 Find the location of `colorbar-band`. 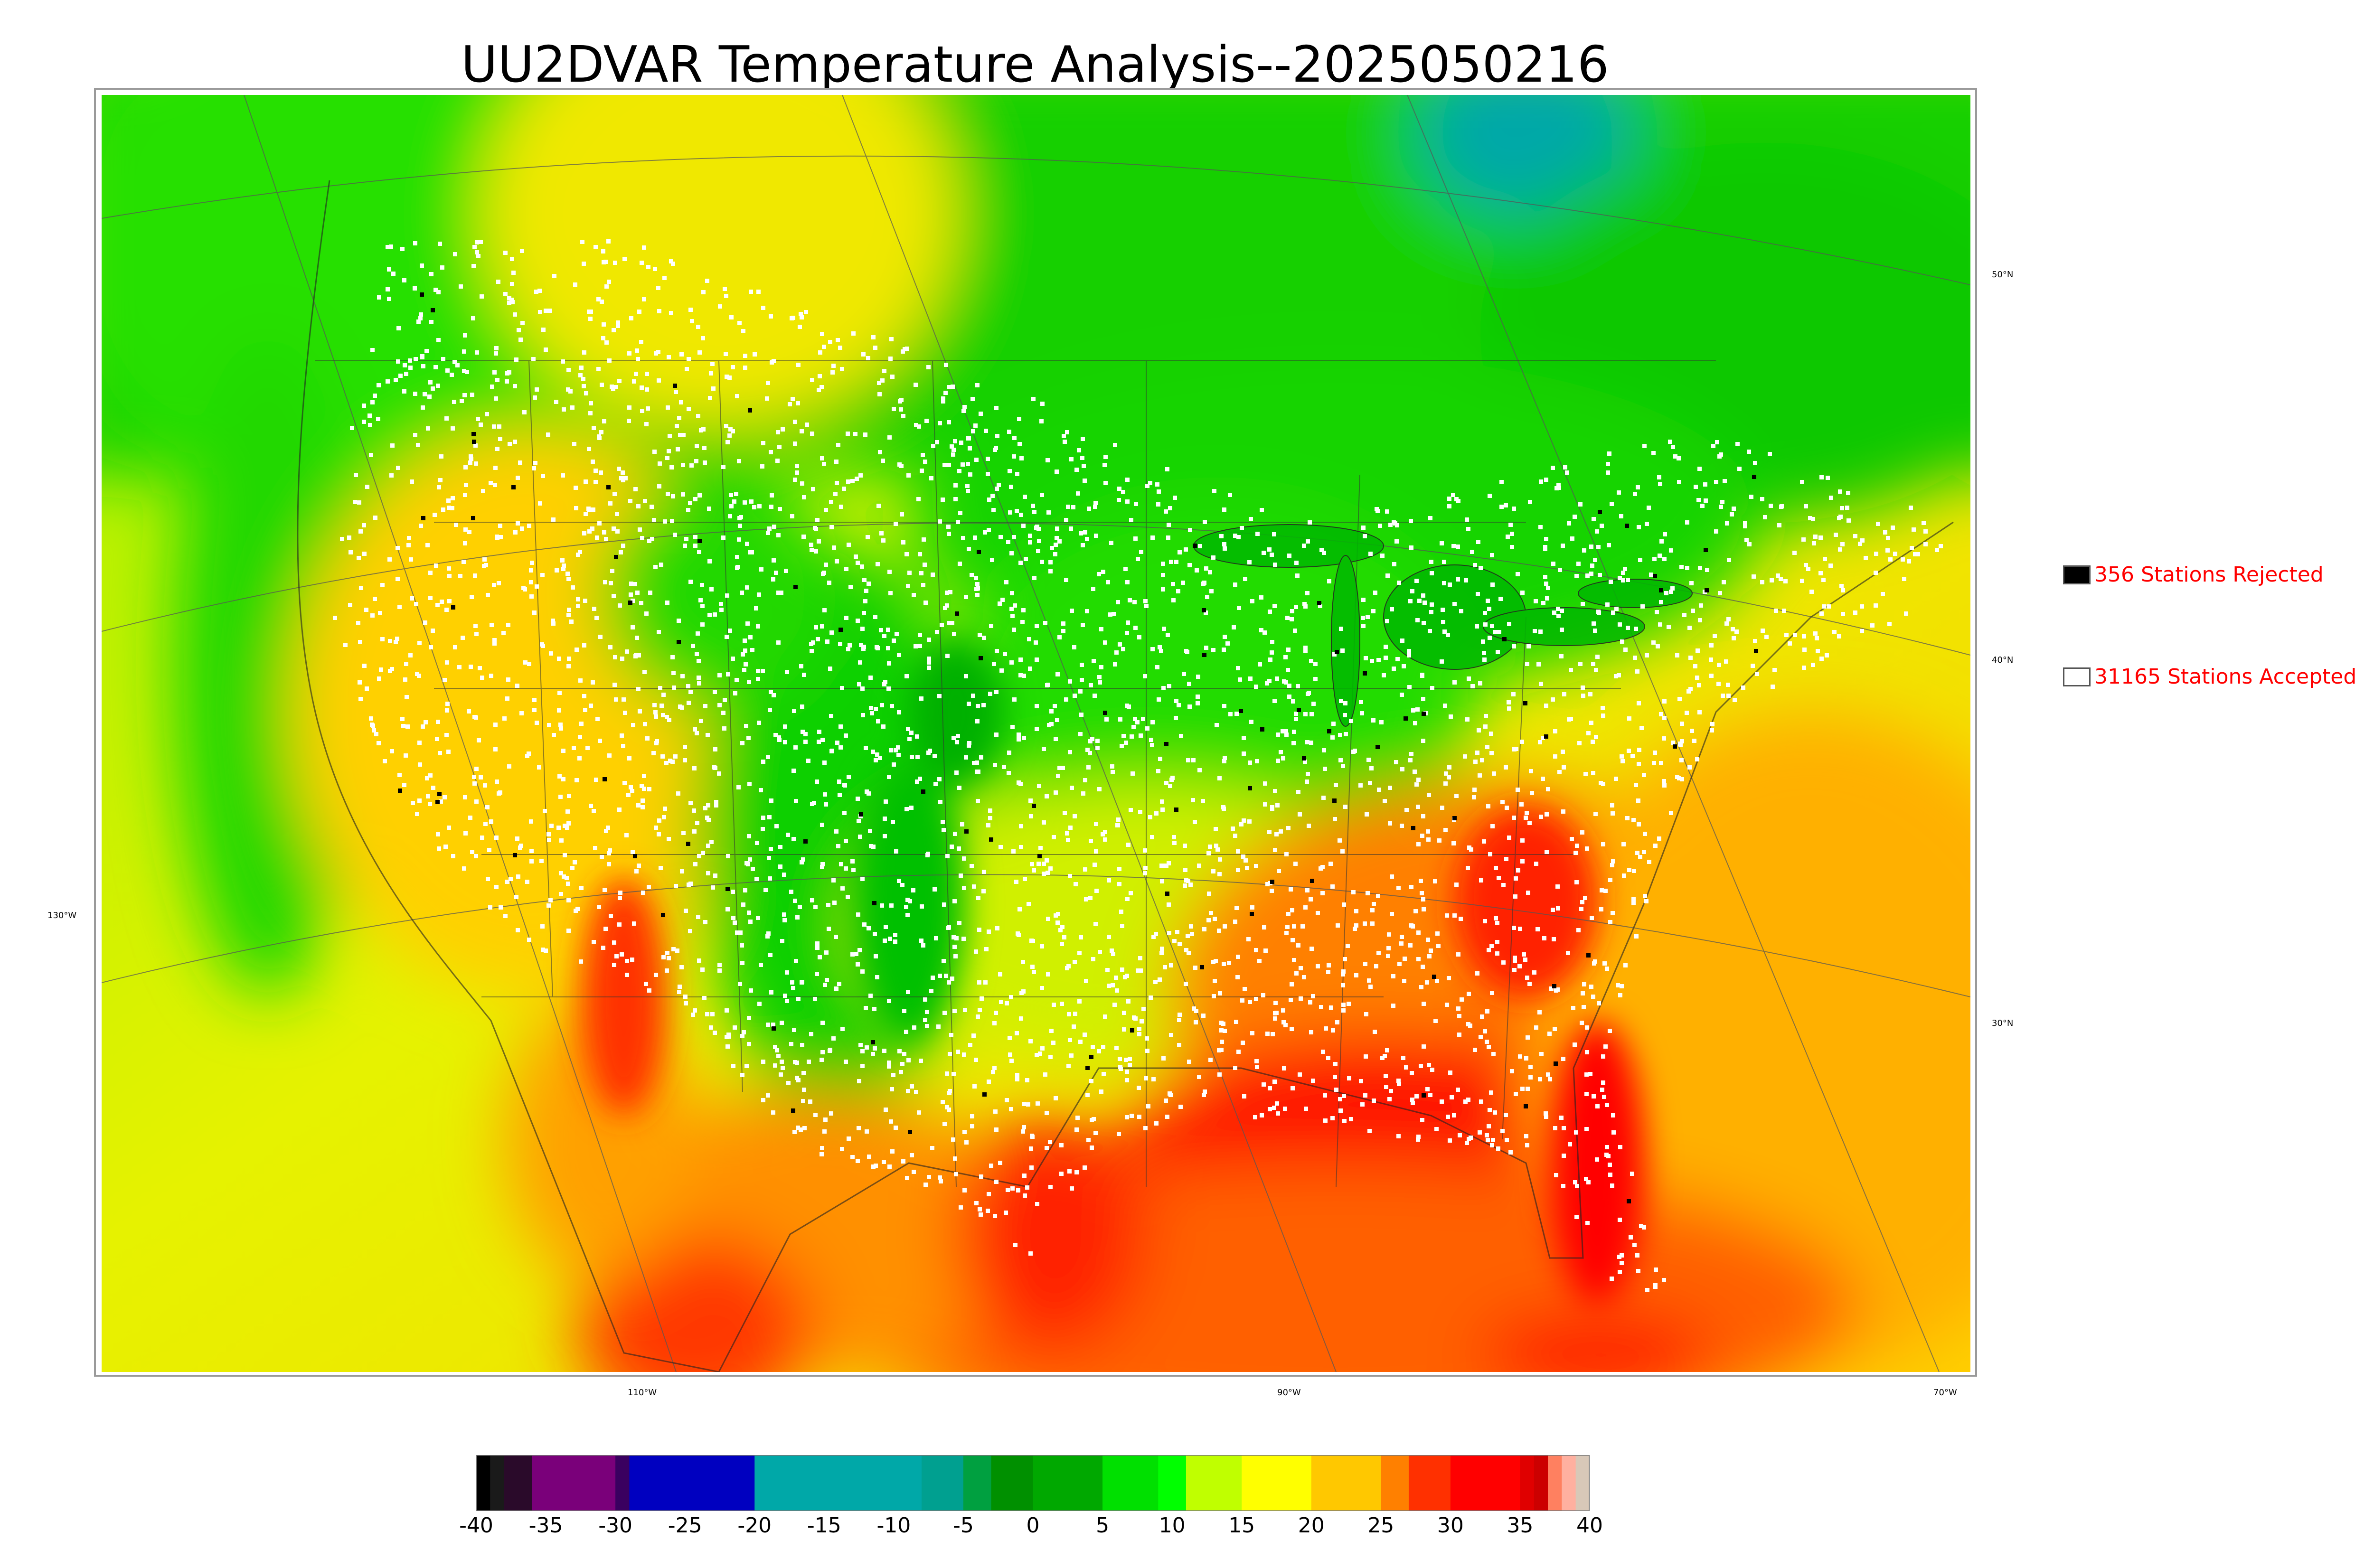

colorbar-band is located at coordinates (1130, 1483).